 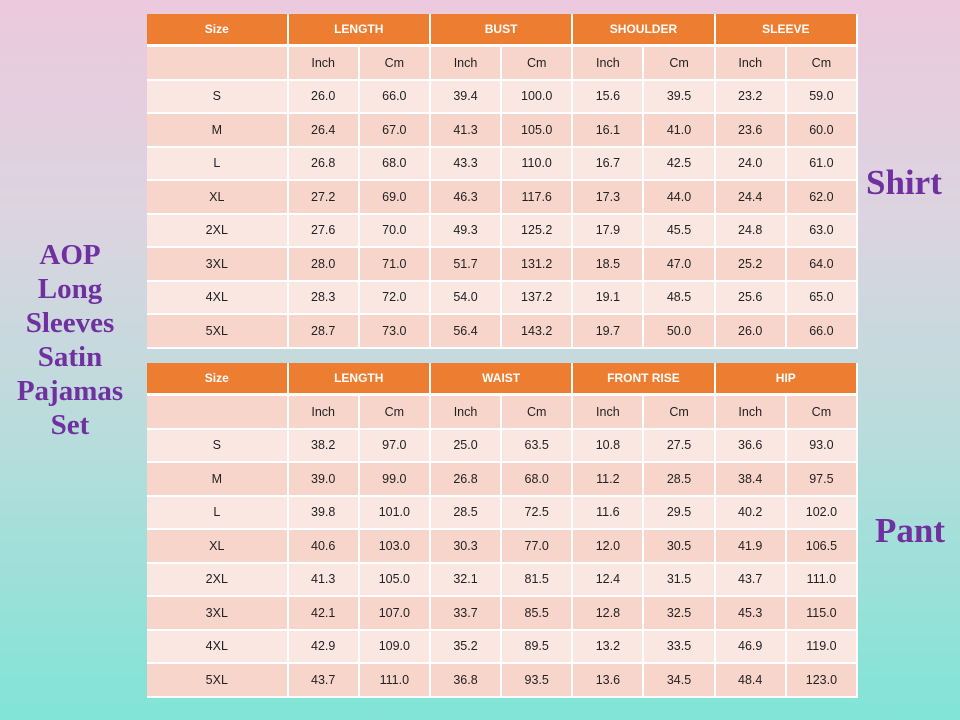 What do you see at coordinates (679, 479) in the screenshot?
I see `measurement-cell: 28.5` at bounding box center [679, 479].